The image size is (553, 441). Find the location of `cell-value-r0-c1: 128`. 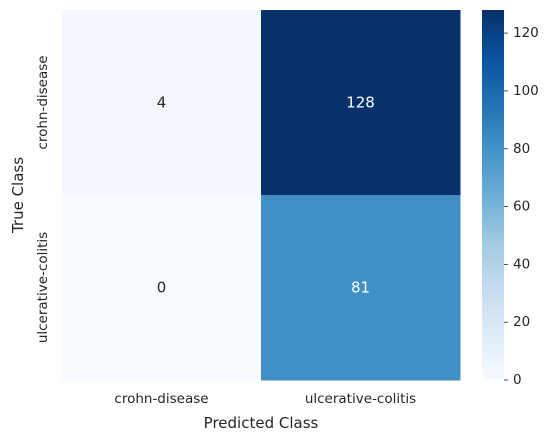

cell-value-r0-c1: 128 is located at coordinates (360, 103).